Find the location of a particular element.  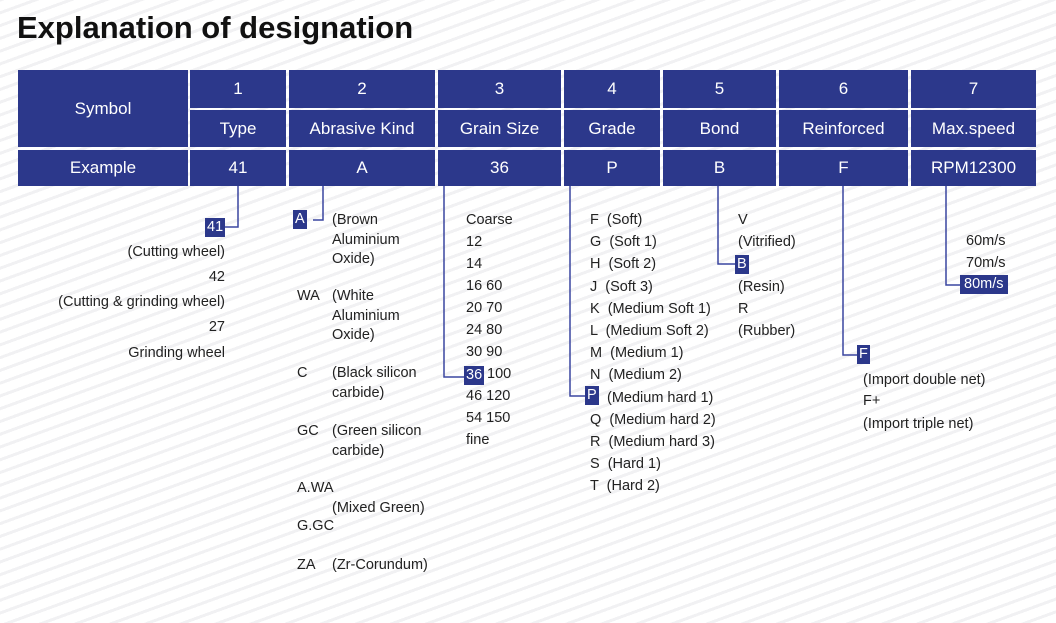

grade-line: R (Medium hard 3) is located at coordinates (652, 442).